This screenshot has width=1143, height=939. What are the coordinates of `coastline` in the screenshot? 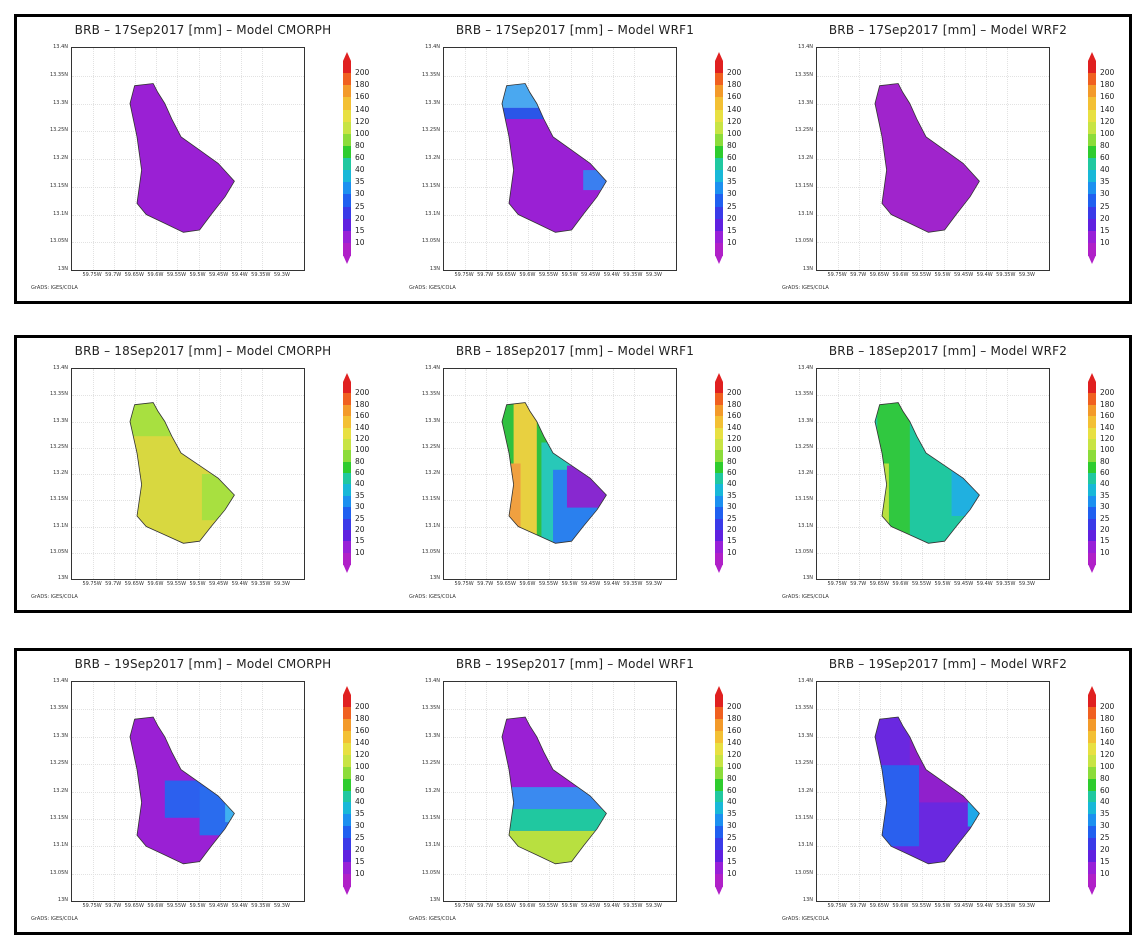 It's located at (927, 473).